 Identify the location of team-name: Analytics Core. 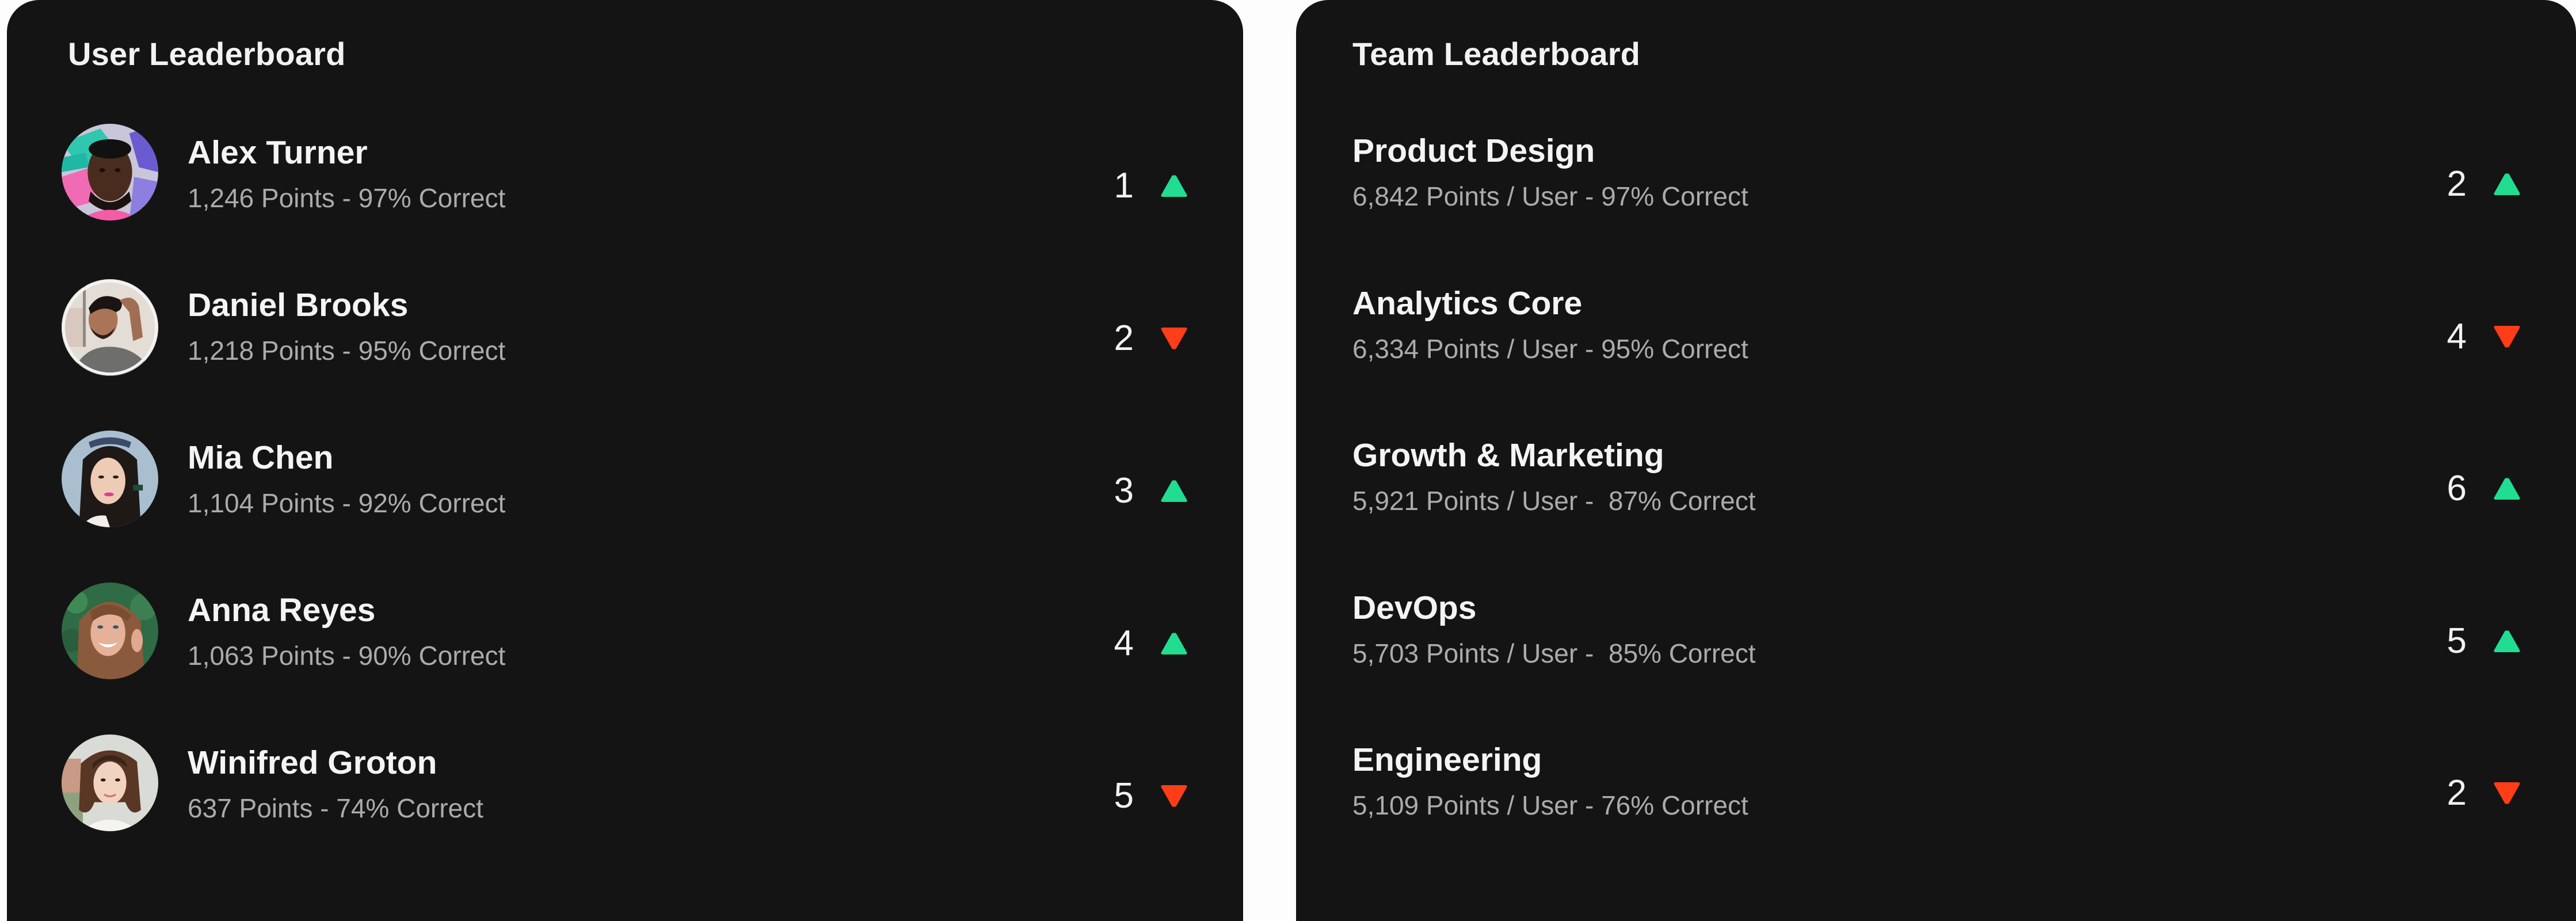
(1467, 304).